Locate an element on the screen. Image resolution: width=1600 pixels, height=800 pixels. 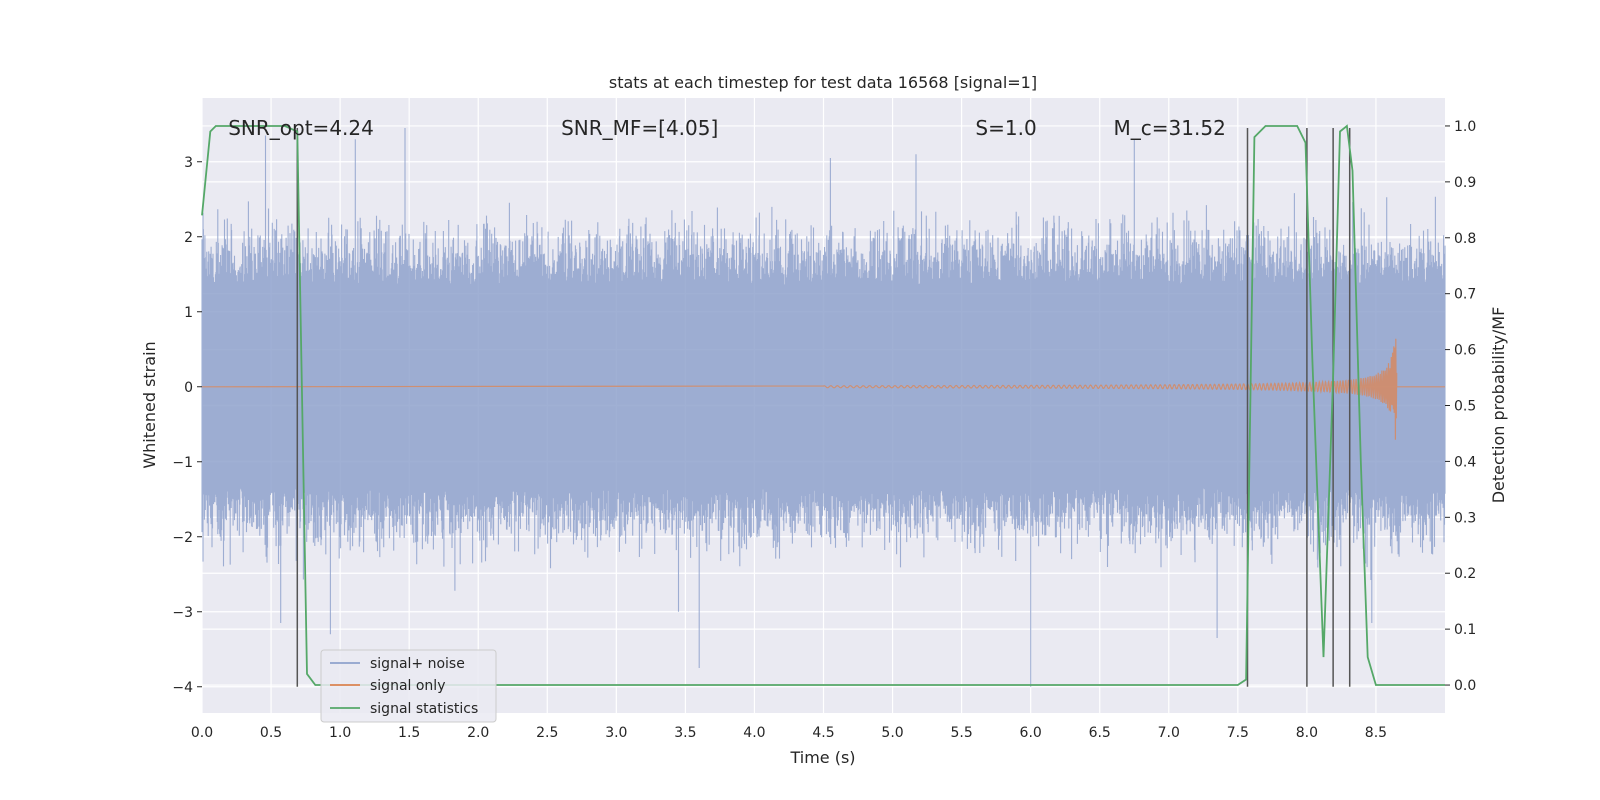
legend-label-signal-noise: signal+ noise is located at coordinates (417, 664).